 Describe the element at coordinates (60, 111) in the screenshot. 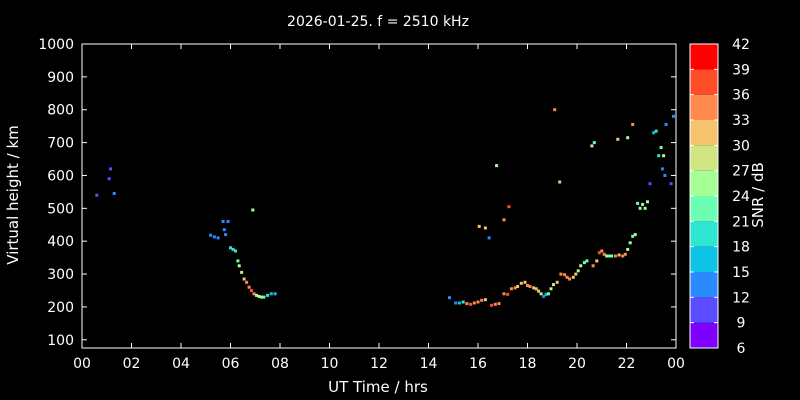

I see `y-tick-label: 800` at that location.